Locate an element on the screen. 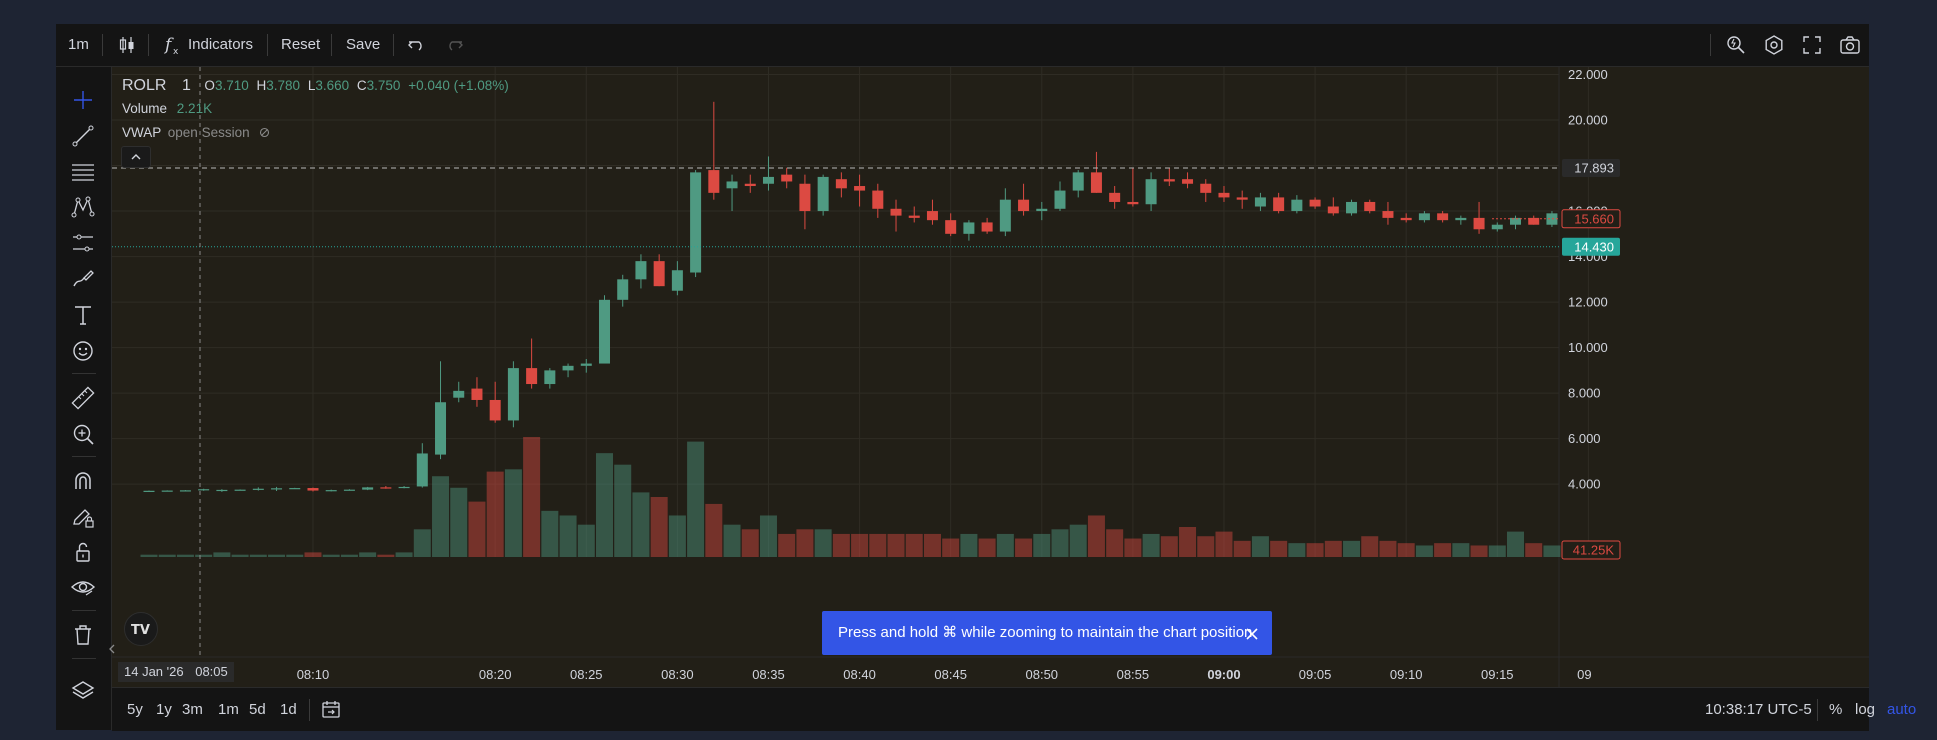 This screenshot has width=1937, height=740. settings-icon is located at coordinates (1774, 45).